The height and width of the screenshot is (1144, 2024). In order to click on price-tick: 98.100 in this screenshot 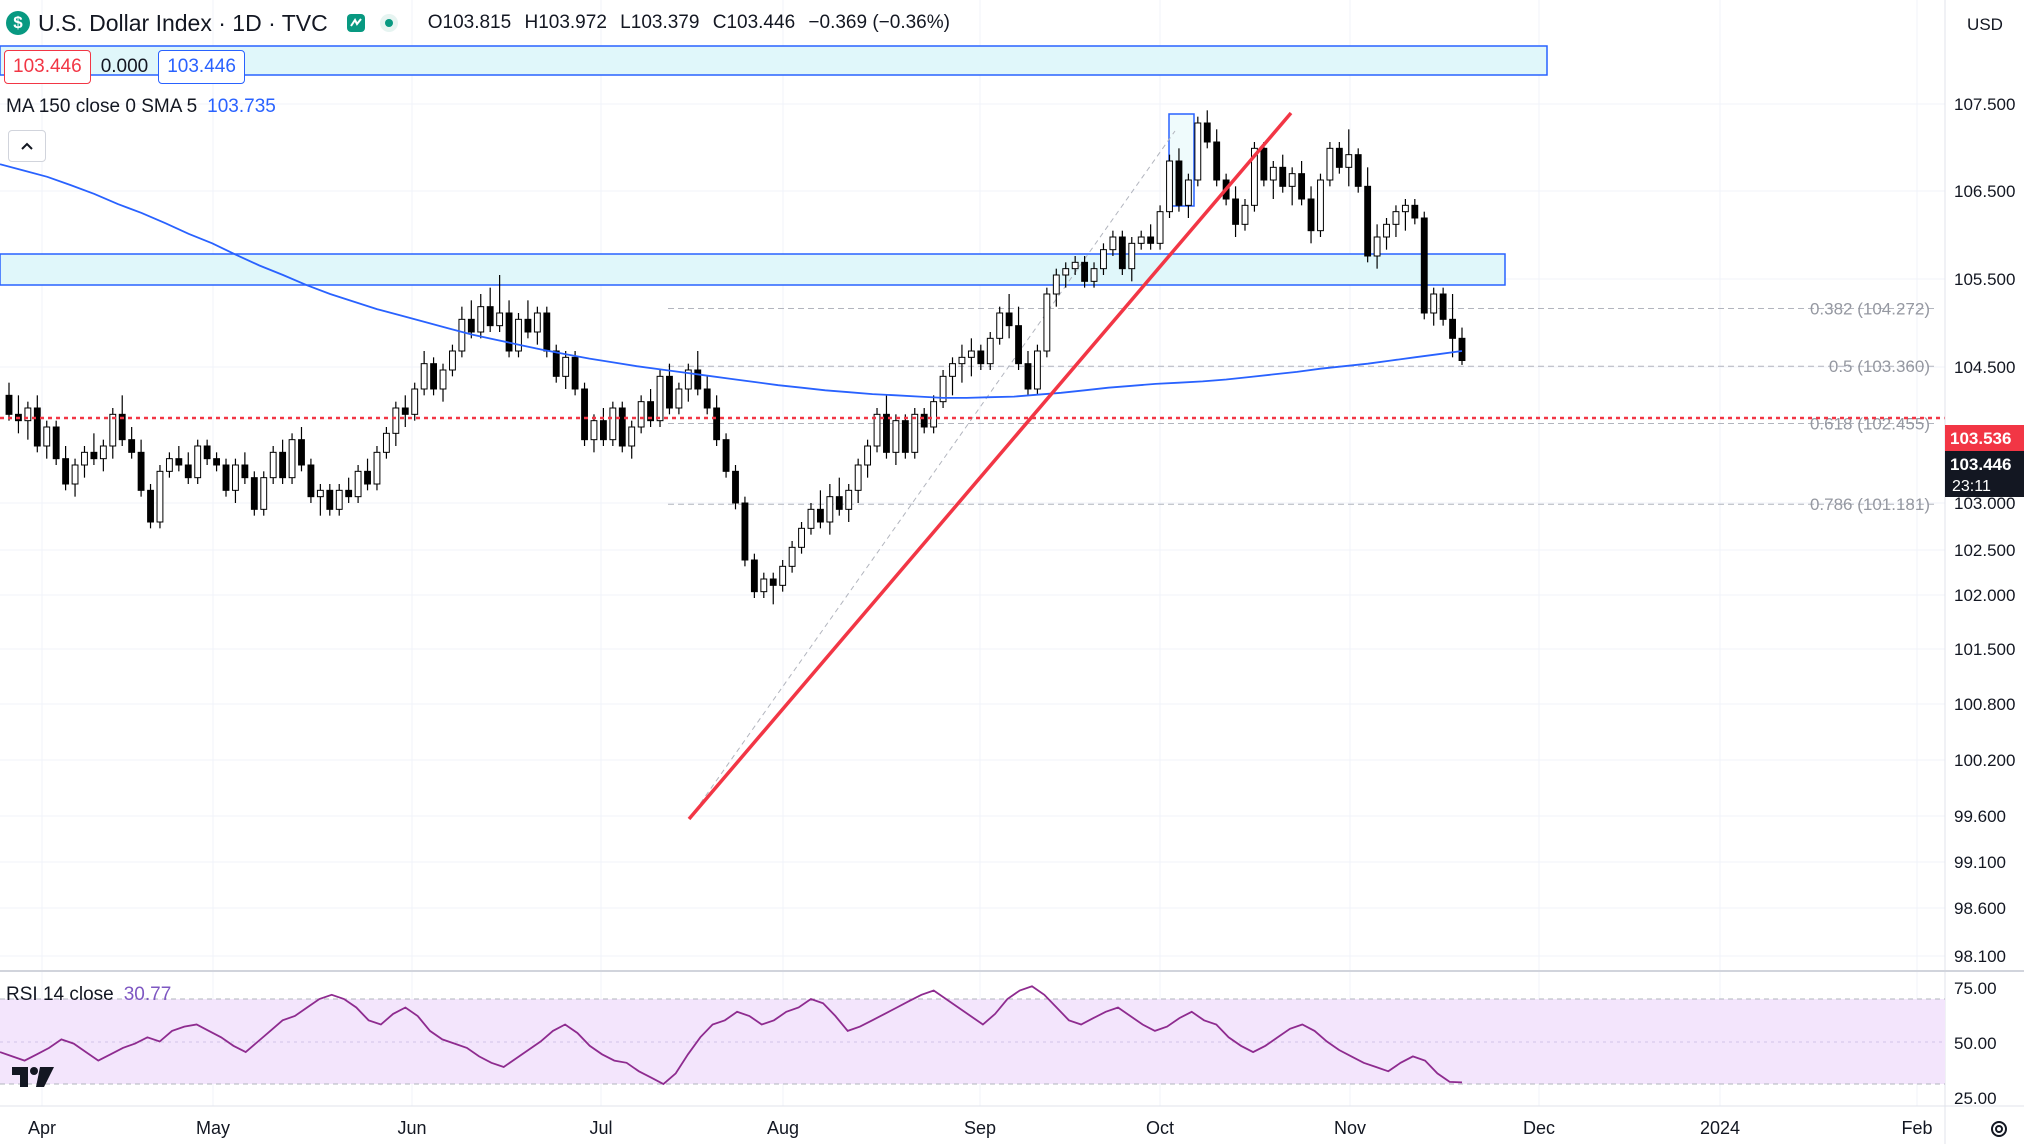, I will do `click(1980, 956)`.